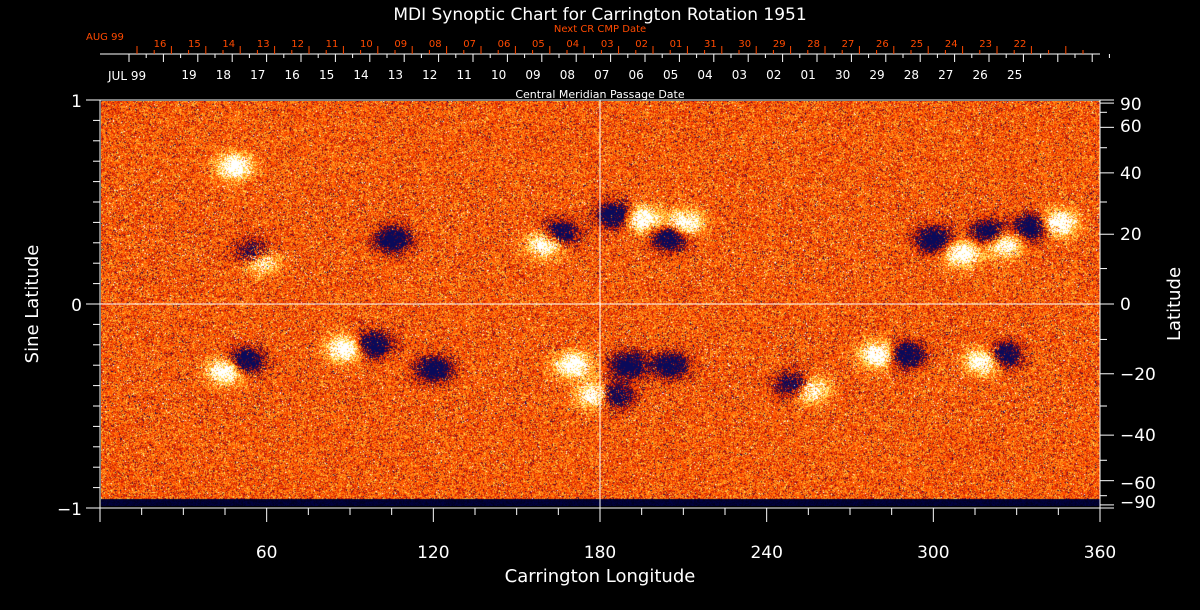 Image resolution: width=1200 pixels, height=610 pixels. I want to click on next-cr-date-label: 01, so click(676, 44).